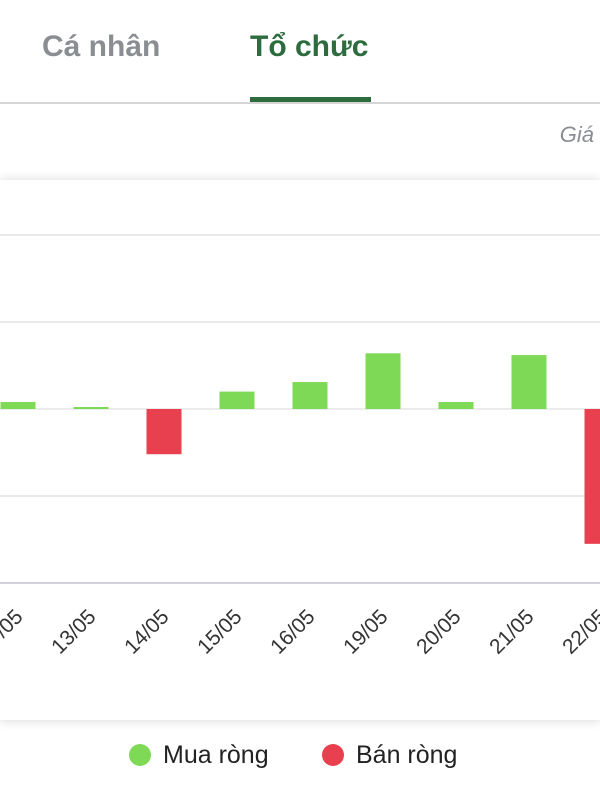 This screenshot has width=600, height=800. What do you see at coordinates (579, 631) in the screenshot?
I see `x-tick-label: 22/05` at bounding box center [579, 631].